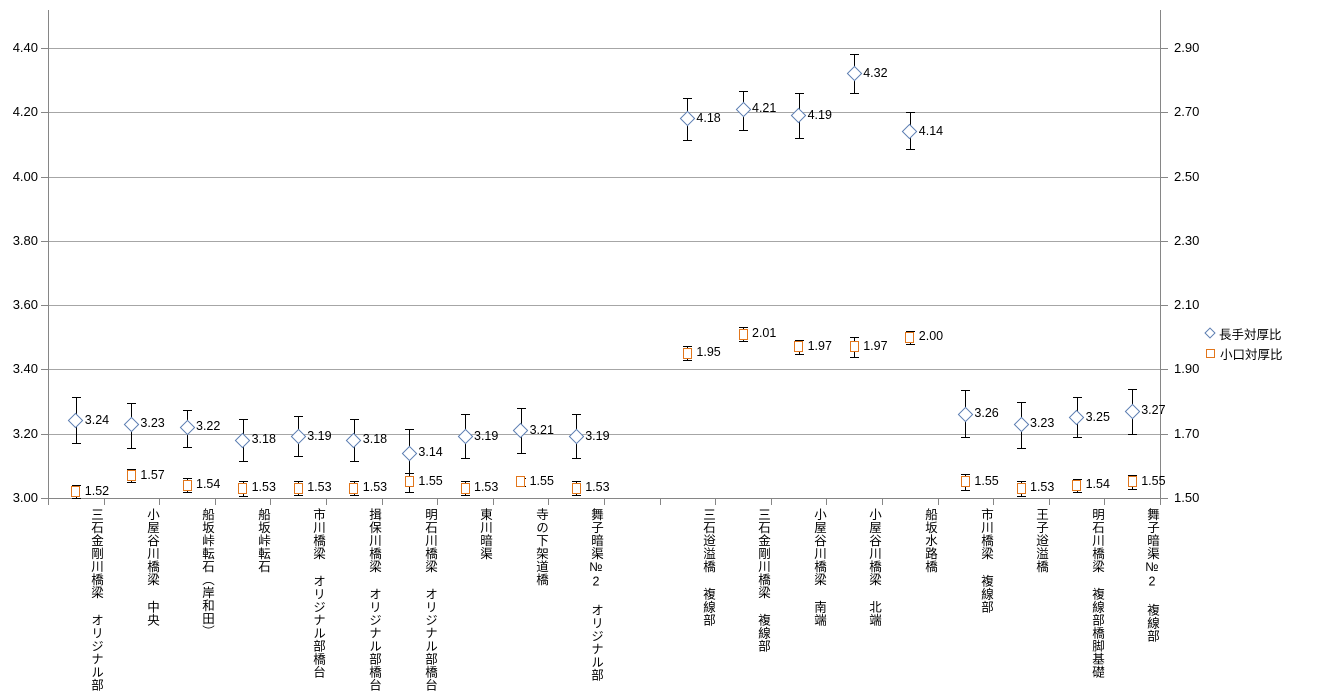 This screenshot has height=700, width=1320. What do you see at coordinates (25, 240) in the screenshot?
I see `left-axis-tick-label: 3.80` at bounding box center [25, 240].